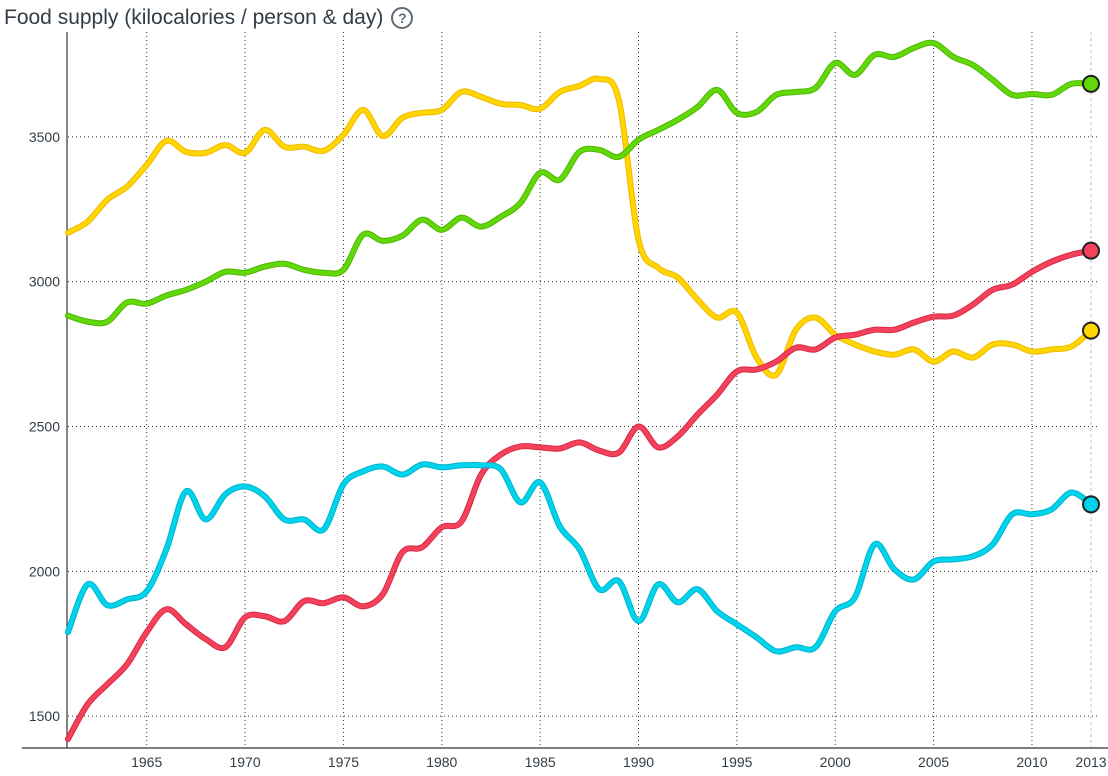 The width and height of the screenshot is (1108, 776). I want to click on x-tick-label: 2005, so click(933, 762).